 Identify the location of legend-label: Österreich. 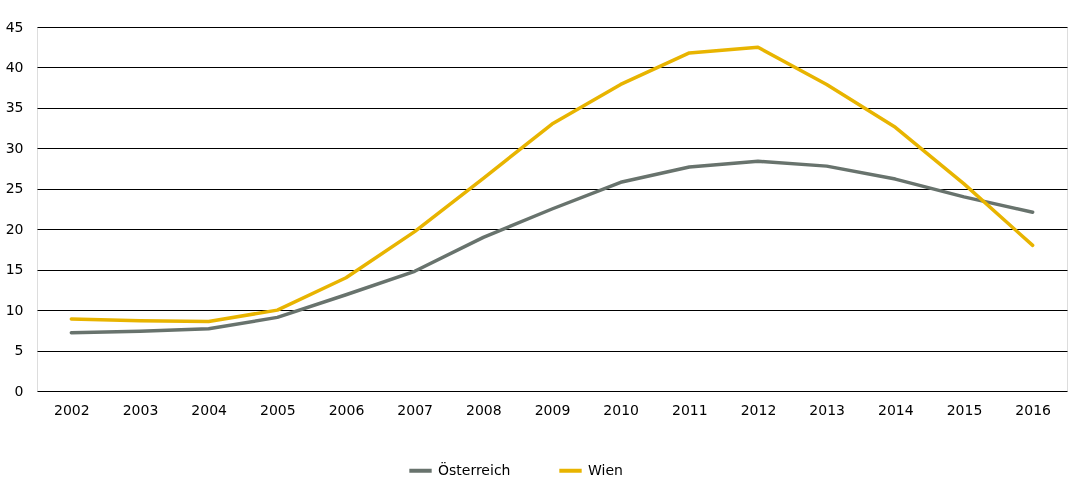
(474, 469).